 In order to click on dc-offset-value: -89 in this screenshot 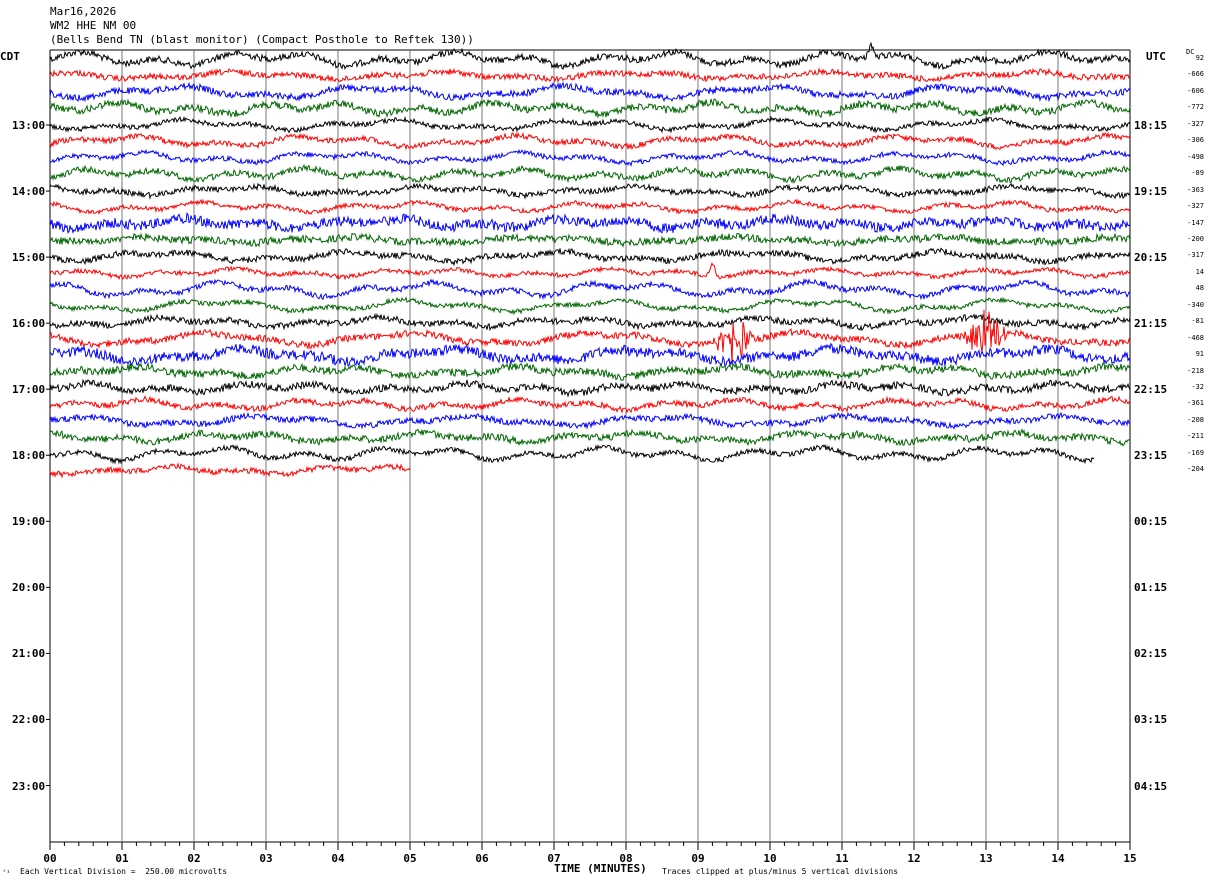, I will do `click(1197, 173)`.